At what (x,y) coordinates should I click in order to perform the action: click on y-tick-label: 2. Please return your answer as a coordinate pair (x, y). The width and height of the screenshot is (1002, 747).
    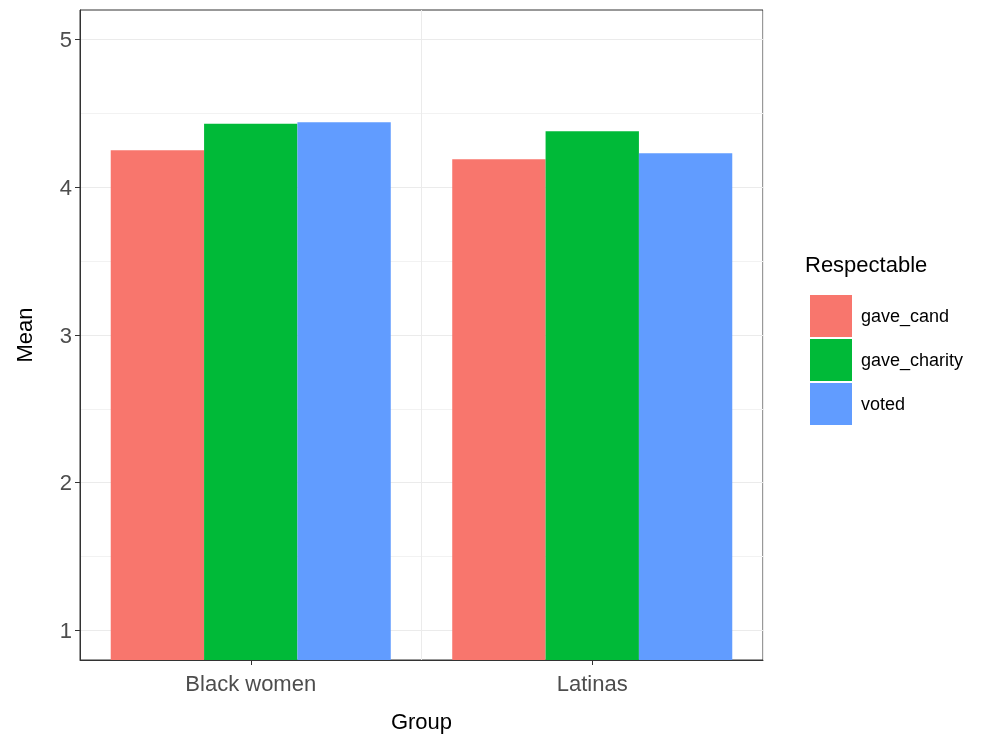
    Looking at the image, I should click on (65, 483).